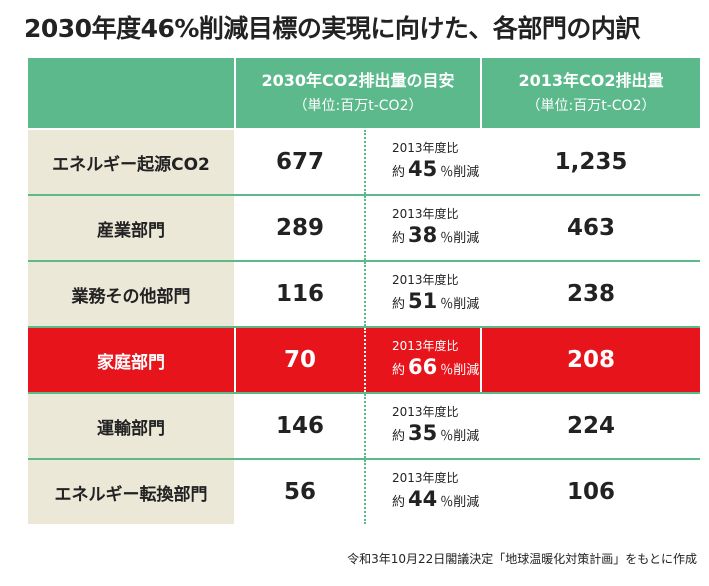  I want to click on header-target-title: 2030年CO2排出量の目安, so click(358, 80).